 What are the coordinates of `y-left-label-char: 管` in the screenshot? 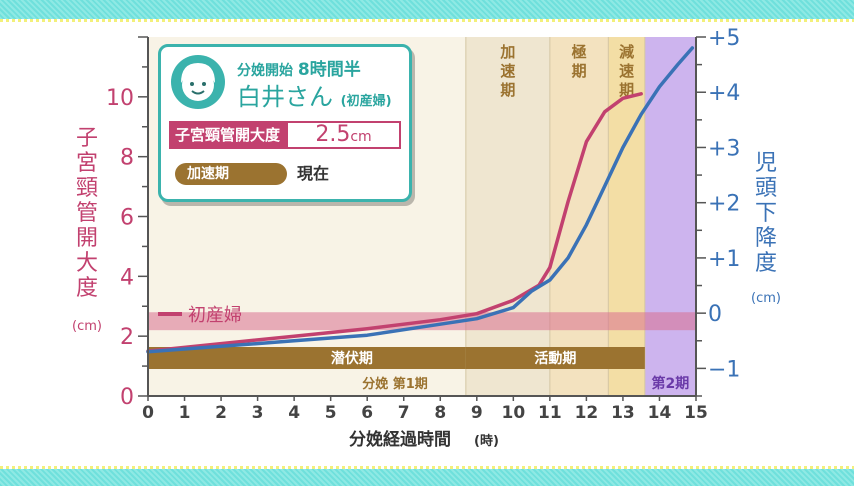 It's located at (87, 213).